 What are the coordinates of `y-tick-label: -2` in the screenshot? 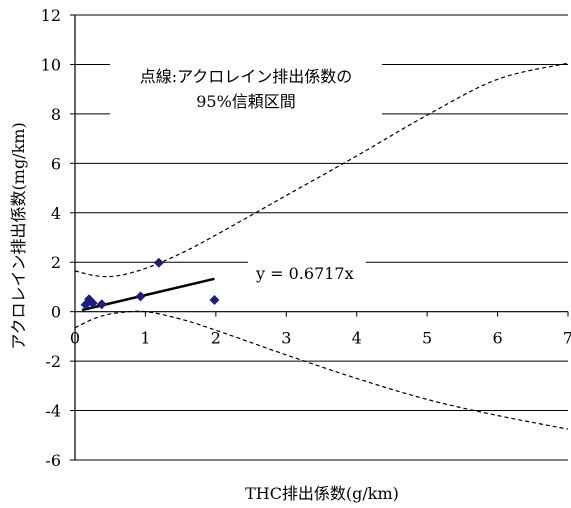 It's located at (53, 361).